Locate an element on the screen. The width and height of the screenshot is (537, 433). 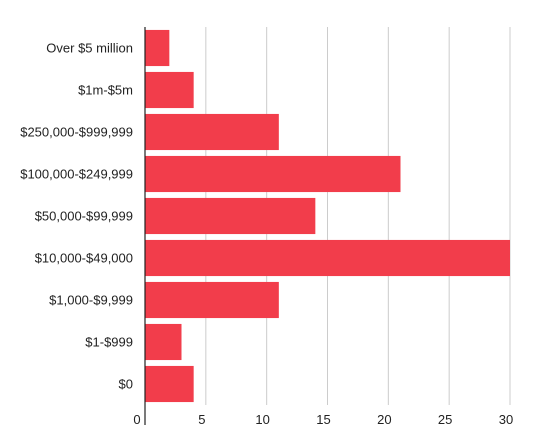
category-label: $50,000-$99,999 is located at coordinates (84, 216).